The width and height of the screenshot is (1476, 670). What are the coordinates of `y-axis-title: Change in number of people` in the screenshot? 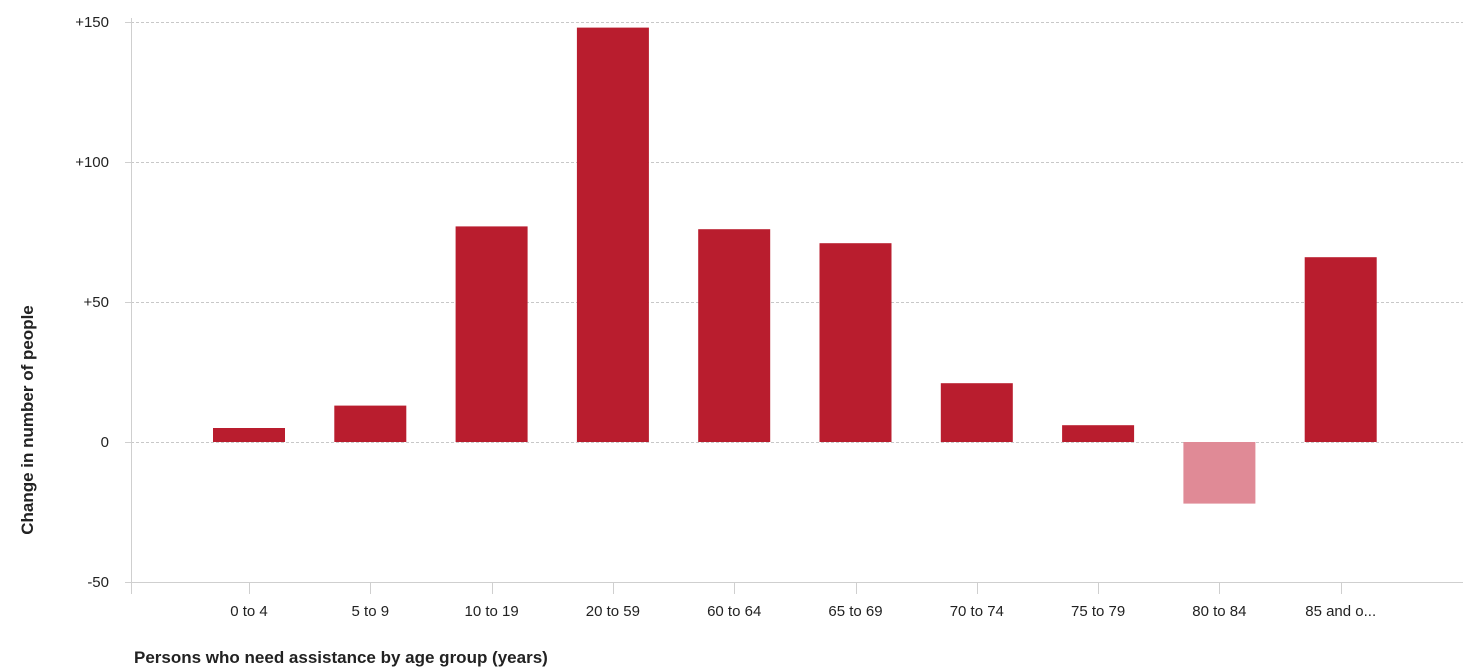 It's located at (27, 420).